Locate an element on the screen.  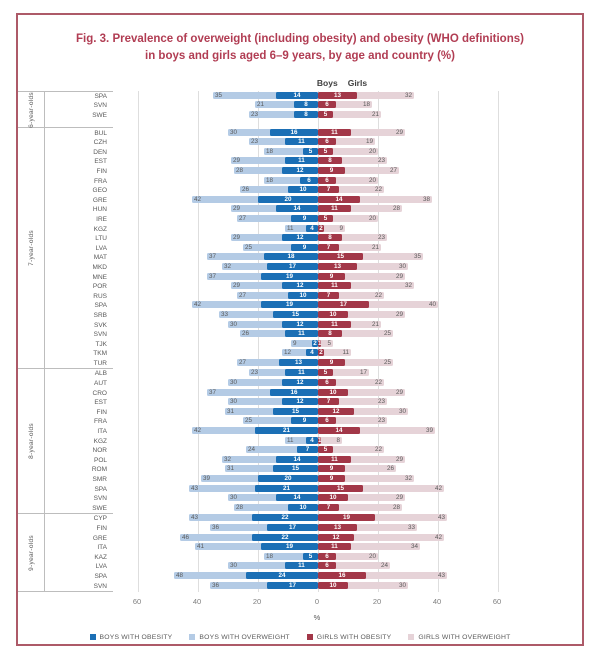
value-boys-obesity: 15 is located at coordinates (295, 469).